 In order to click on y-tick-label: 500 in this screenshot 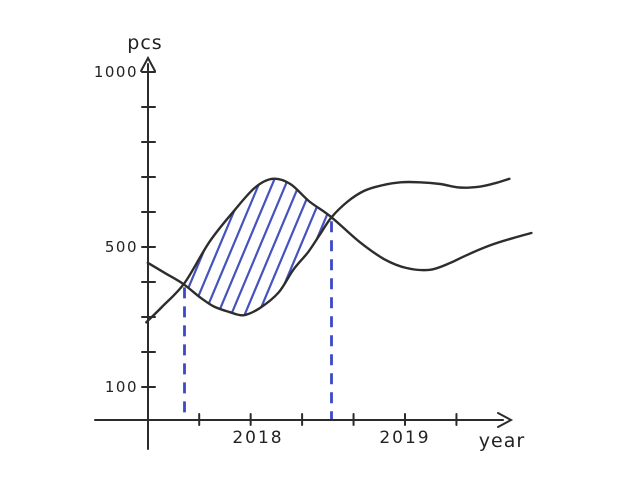, I will do `click(121, 247)`.